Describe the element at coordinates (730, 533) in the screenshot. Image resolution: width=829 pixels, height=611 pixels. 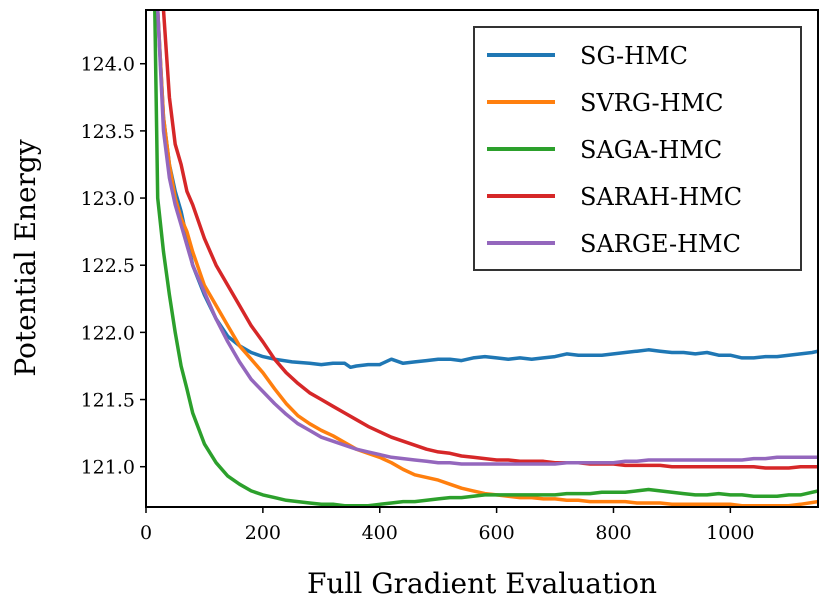
I see `x-tick-label: 1000` at that location.